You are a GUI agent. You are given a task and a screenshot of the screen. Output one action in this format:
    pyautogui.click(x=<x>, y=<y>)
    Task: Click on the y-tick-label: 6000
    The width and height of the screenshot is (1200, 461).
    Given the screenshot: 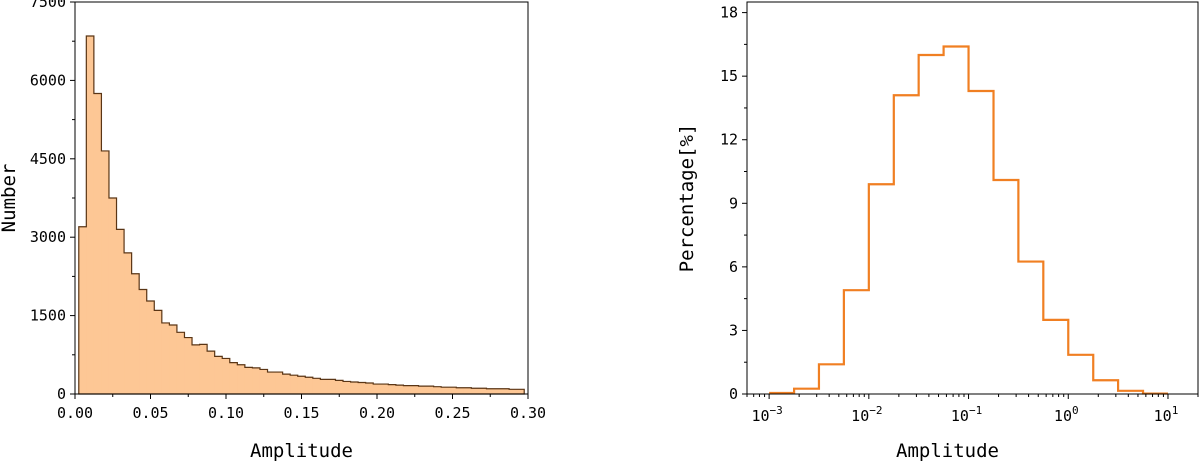 What is the action you would take?
    pyautogui.click(x=48, y=80)
    